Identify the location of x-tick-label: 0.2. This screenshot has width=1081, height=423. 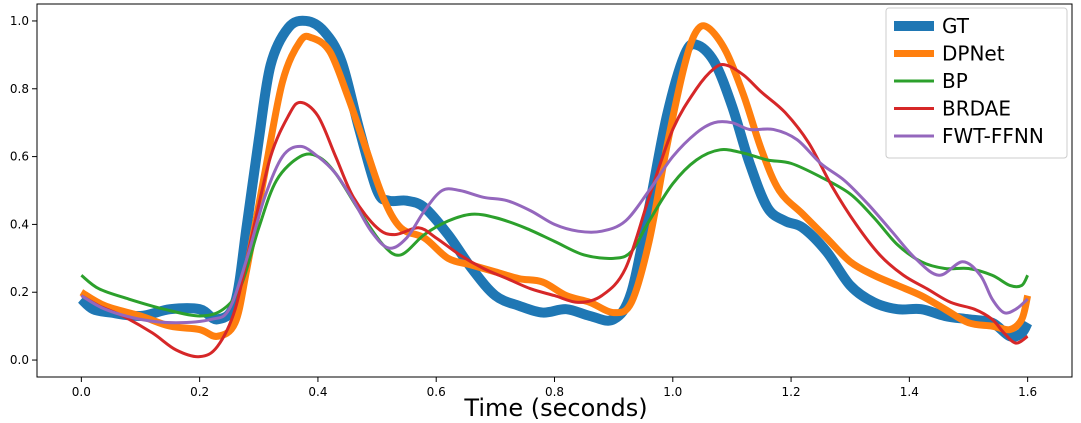
(199, 392).